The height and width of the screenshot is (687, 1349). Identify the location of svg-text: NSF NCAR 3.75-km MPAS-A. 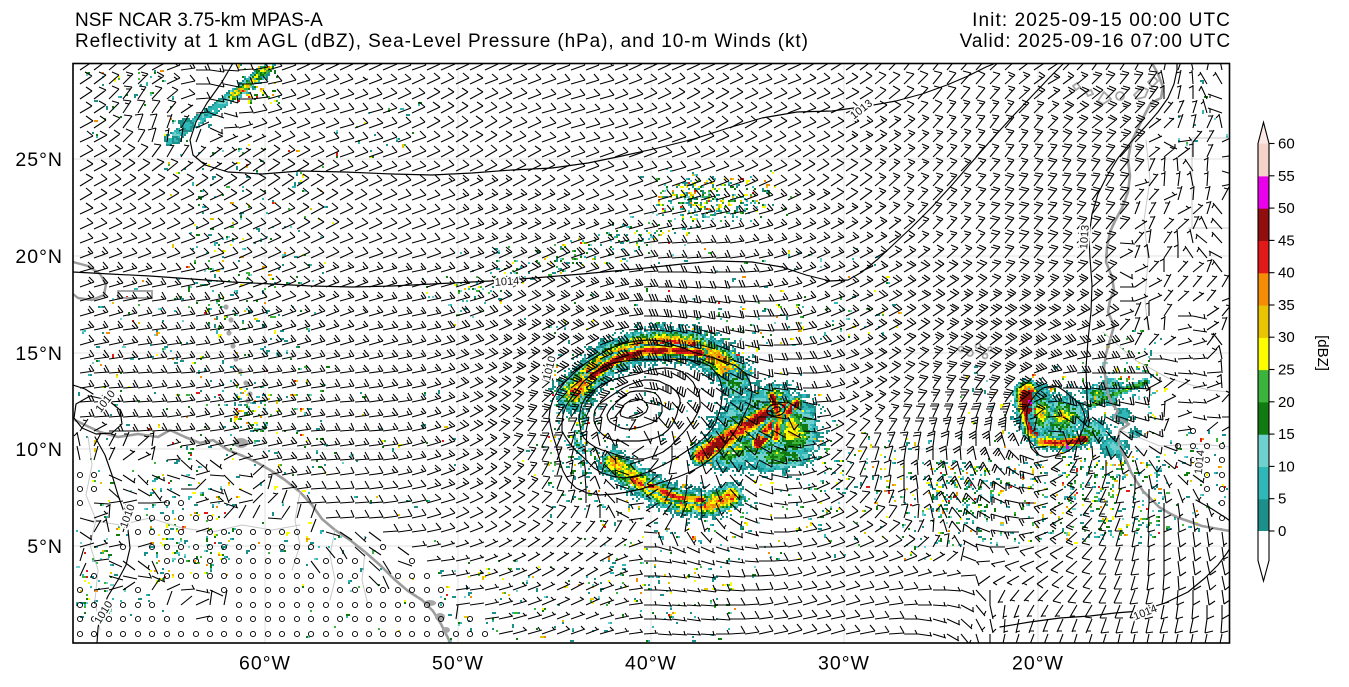
(199, 20).